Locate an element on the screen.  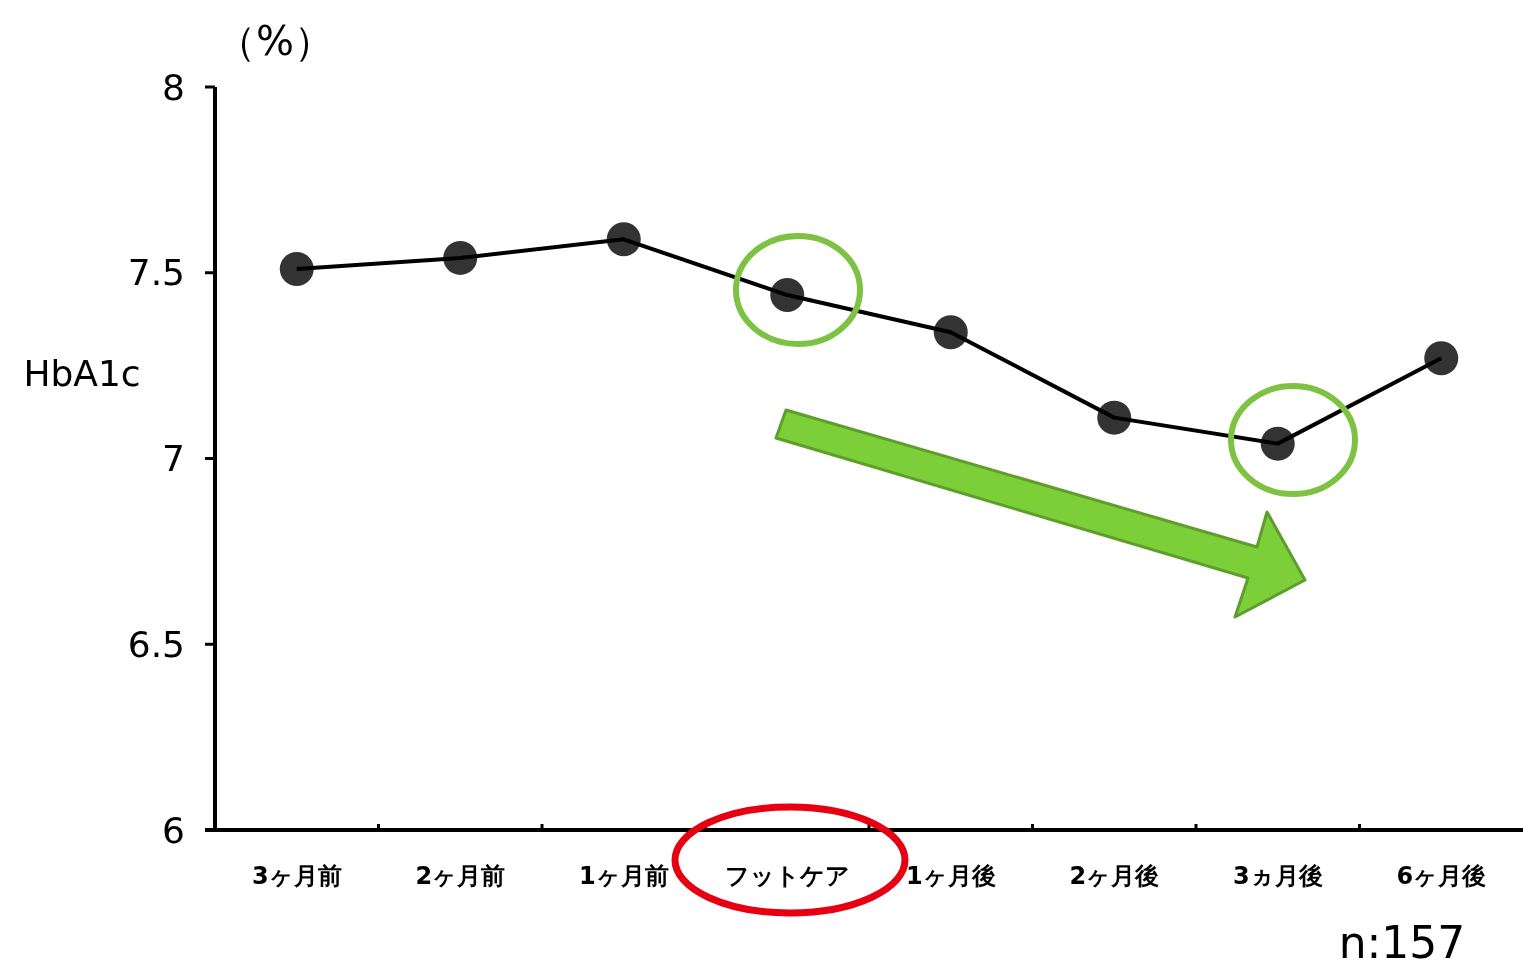
x-tick-label: 1ヶ月前 is located at coordinates (623, 876).